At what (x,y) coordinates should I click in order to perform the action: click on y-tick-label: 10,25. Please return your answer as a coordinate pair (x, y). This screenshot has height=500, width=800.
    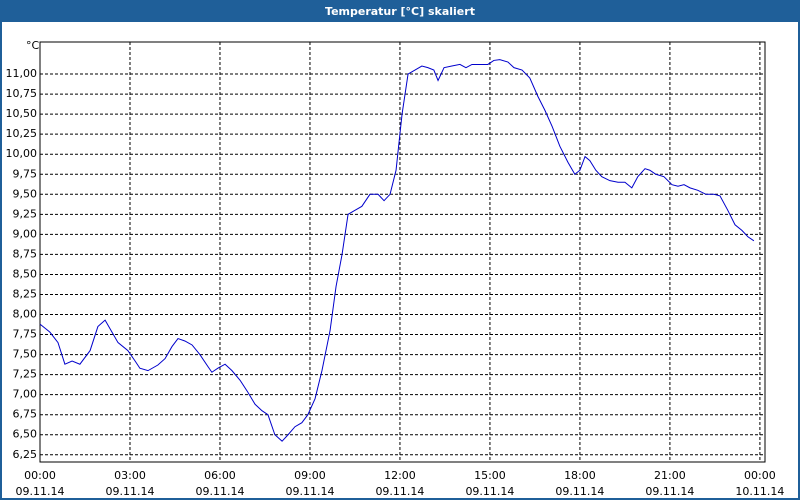
    Looking at the image, I should click on (22, 133).